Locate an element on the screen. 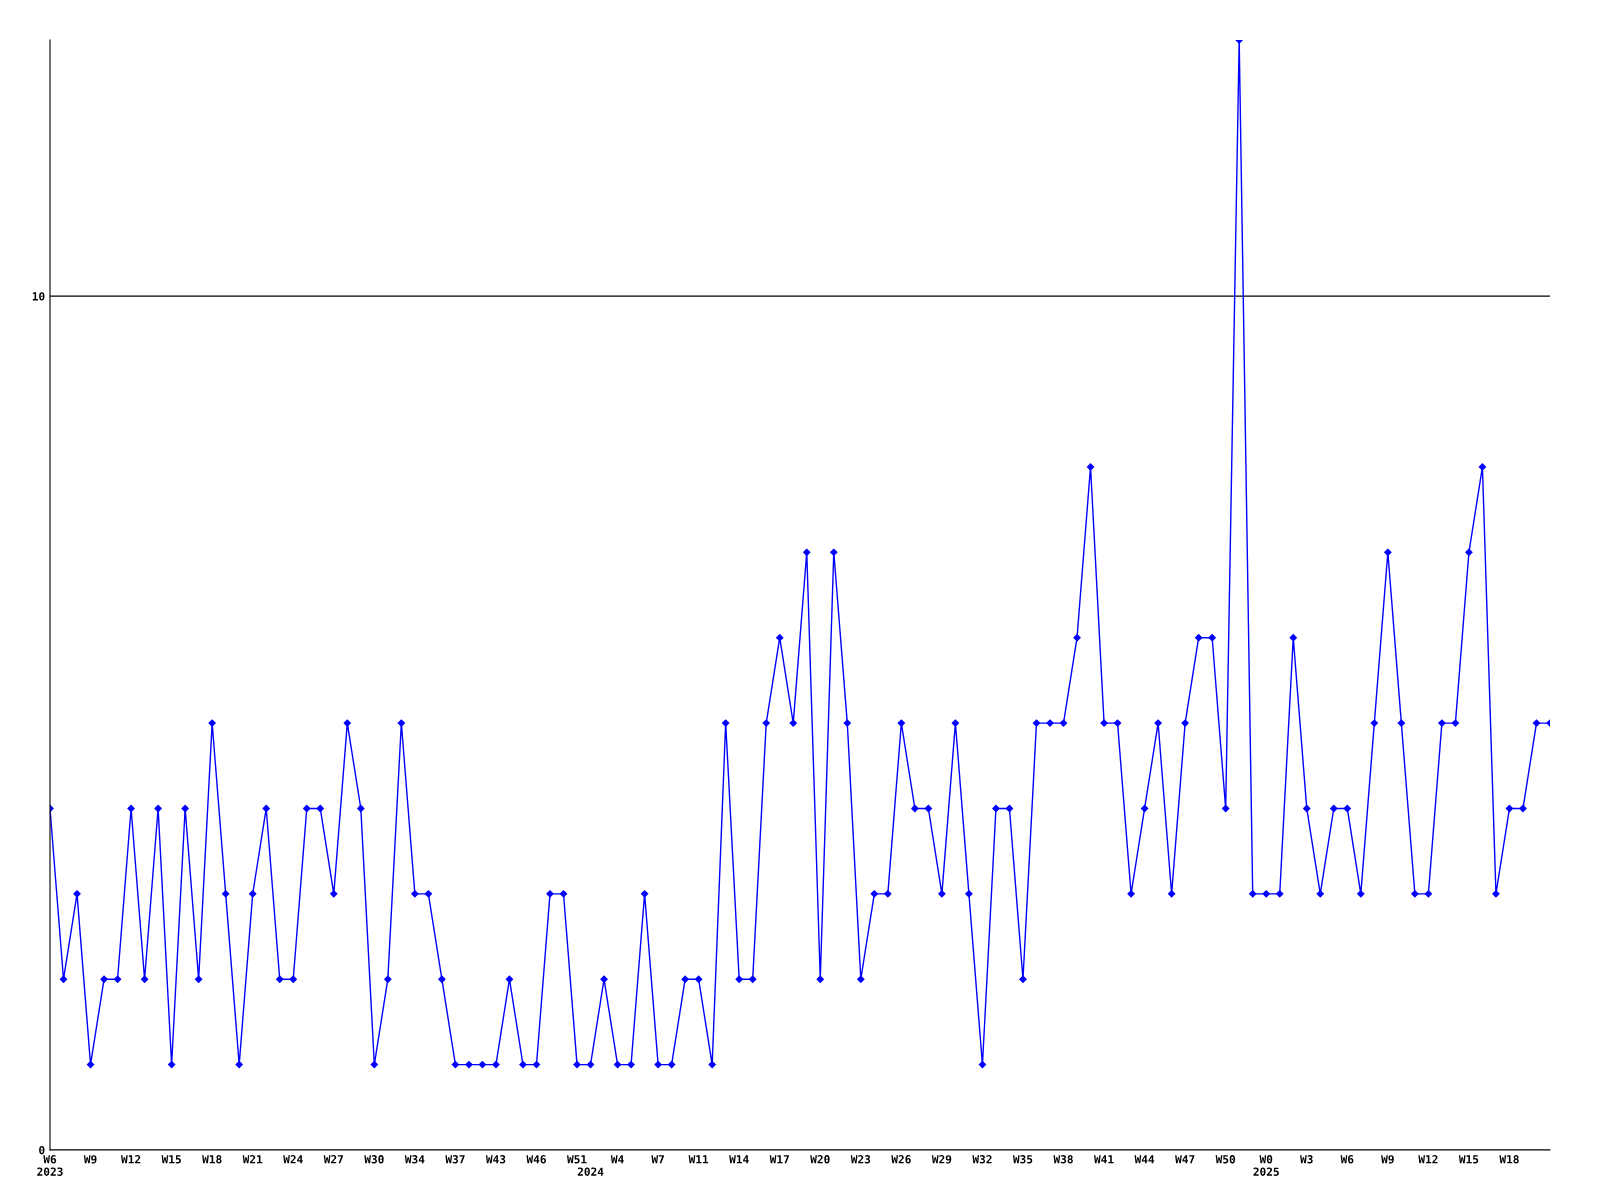  x-tick-label: W50 is located at coordinates (1225, 1159).